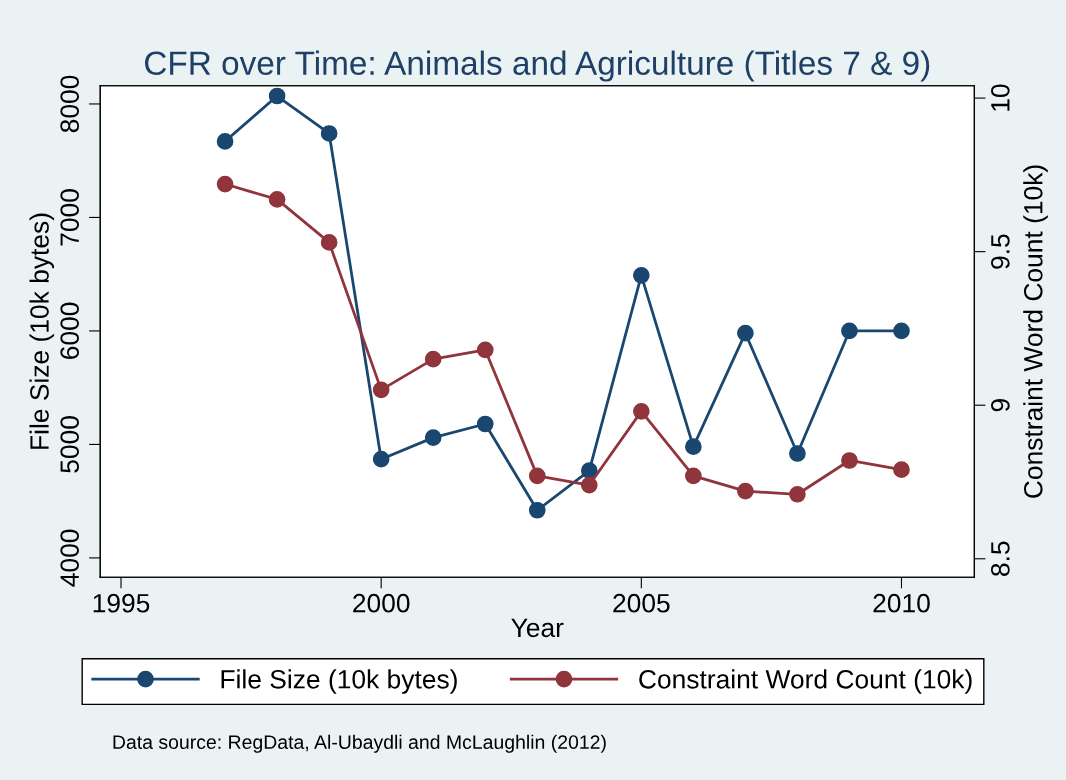 The image size is (1066, 780). I want to click on x-tick-label: 1995, so click(121, 603).